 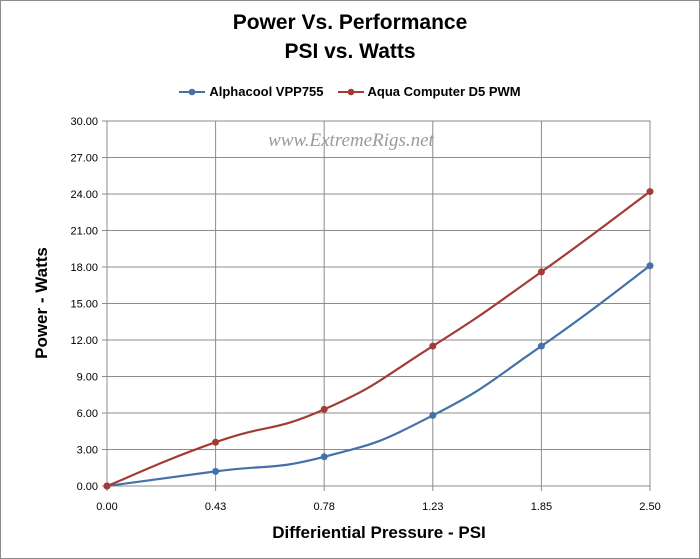 I want to click on x-tick-label: 1.85, so click(x=541, y=507).